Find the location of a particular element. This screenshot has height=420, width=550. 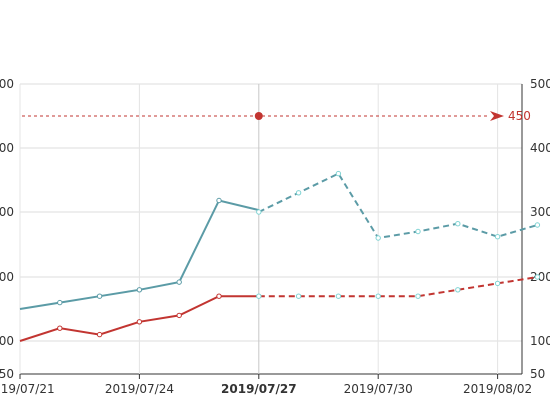

y-right-tick-label: 100 is located at coordinates (540, 341).